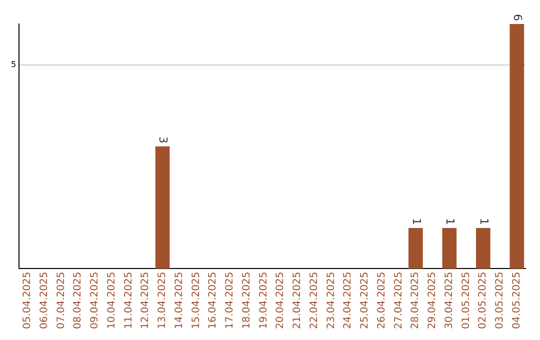 Image resolution: width=540 pixels, height=340 pixels. What do you see at coordinates (13, 64) in the screenshot?
I see `y-tick-label: 5` at bounding box center [13, 64].